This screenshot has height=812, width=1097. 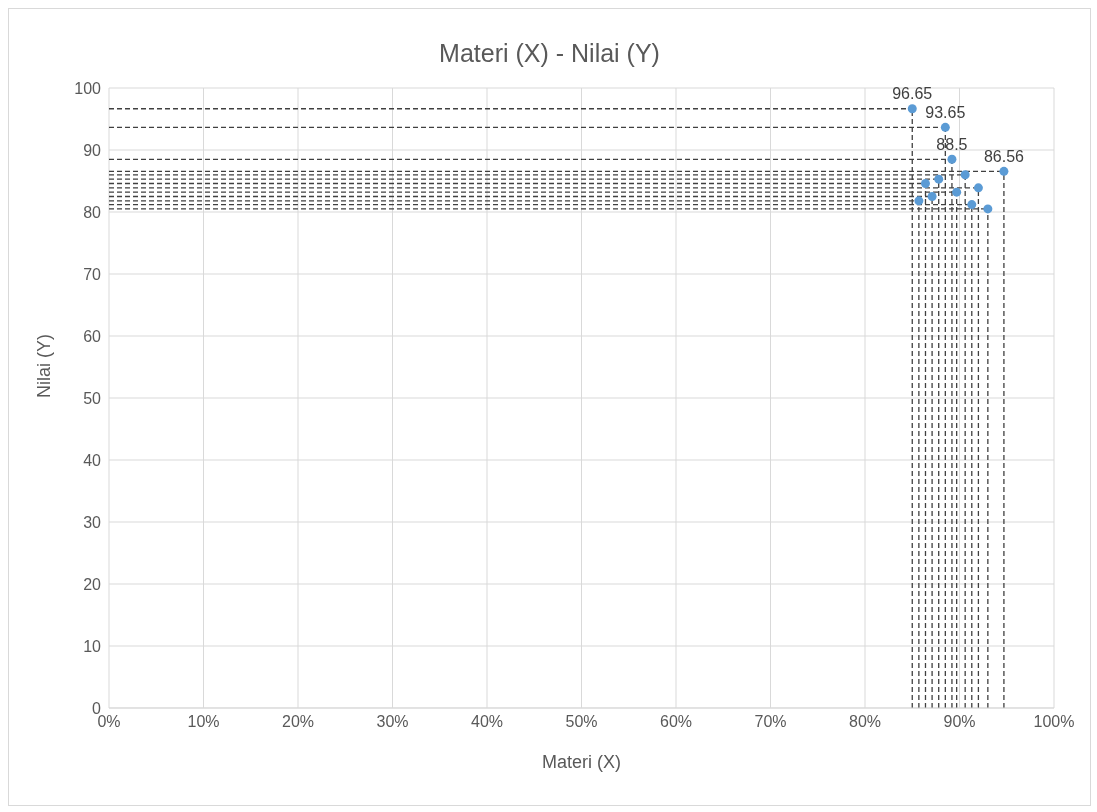 I want to click on y-tick-label: 10, so click(x=92, y=646).